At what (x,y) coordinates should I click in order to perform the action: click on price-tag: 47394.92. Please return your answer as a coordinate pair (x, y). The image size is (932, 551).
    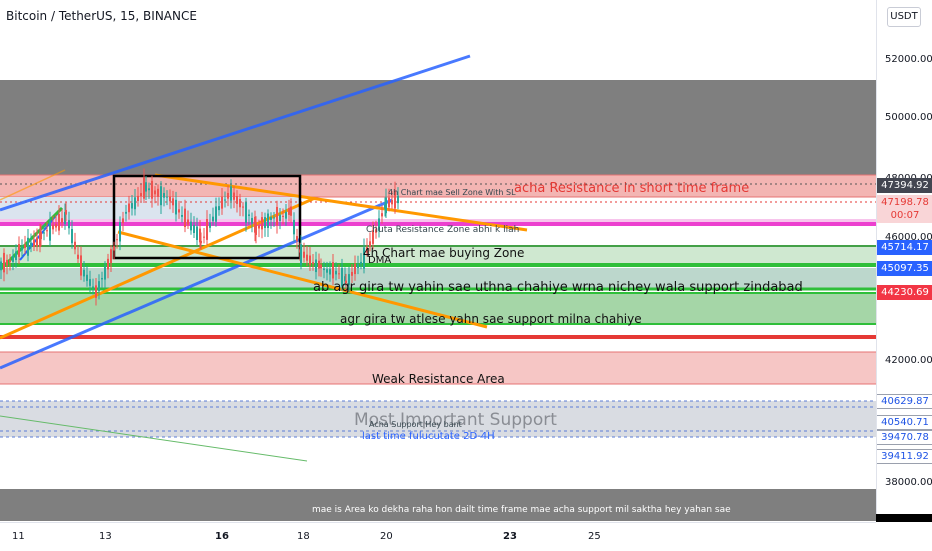
    Looking at the image, I should click on (904, 185).